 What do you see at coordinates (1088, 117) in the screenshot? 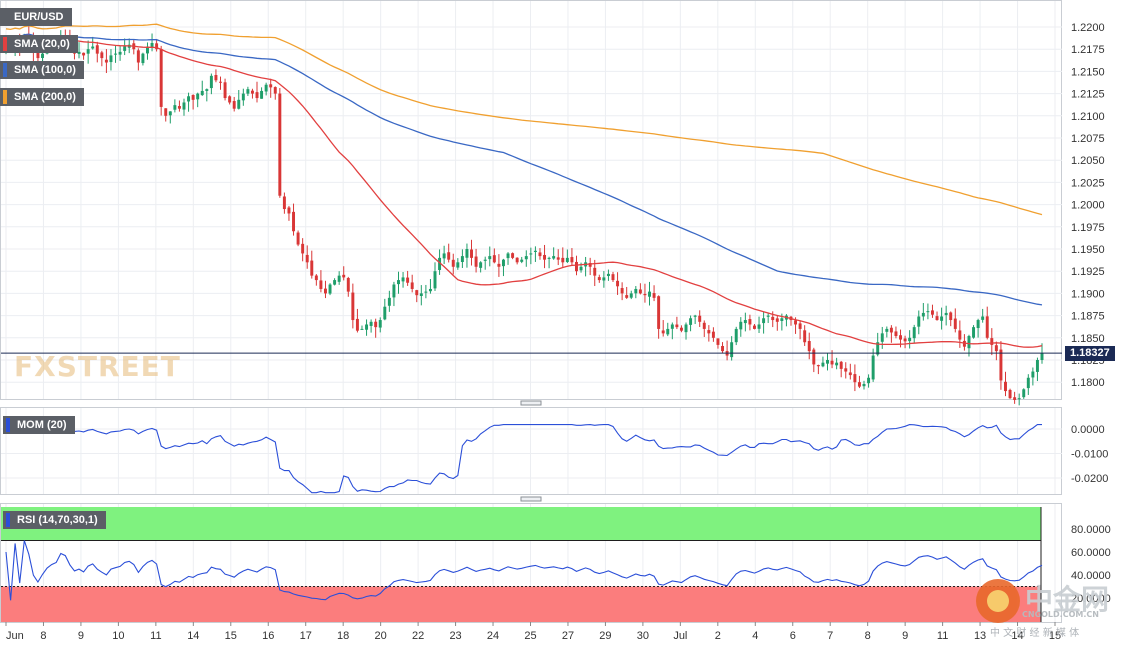
I see `main-y-tick-label: 1.2100` at bounding box center [1088, 117].